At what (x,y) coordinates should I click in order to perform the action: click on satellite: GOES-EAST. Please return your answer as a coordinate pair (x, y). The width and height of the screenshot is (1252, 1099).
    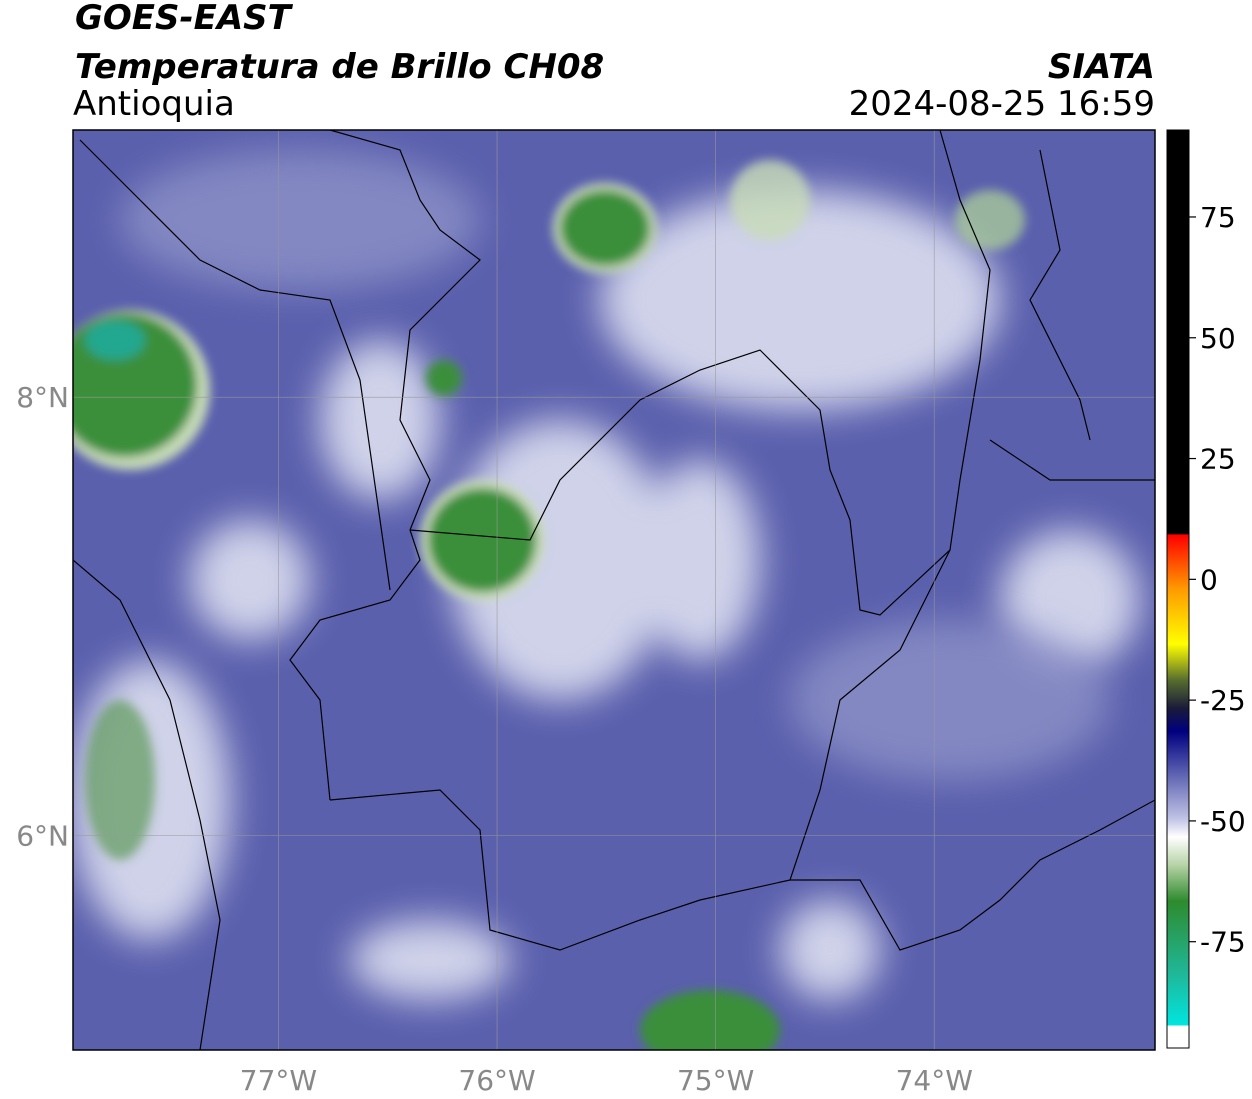
    Looking at the image, I should click on (184, 19).